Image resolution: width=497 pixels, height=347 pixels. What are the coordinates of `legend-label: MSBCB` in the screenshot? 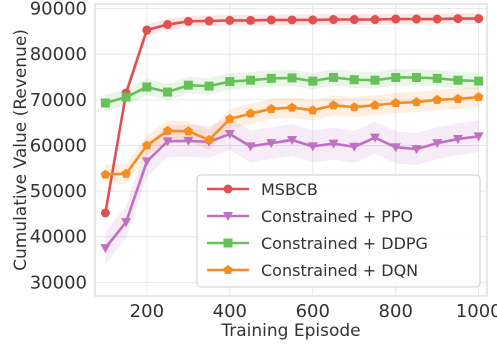 It's located at (289, 189).